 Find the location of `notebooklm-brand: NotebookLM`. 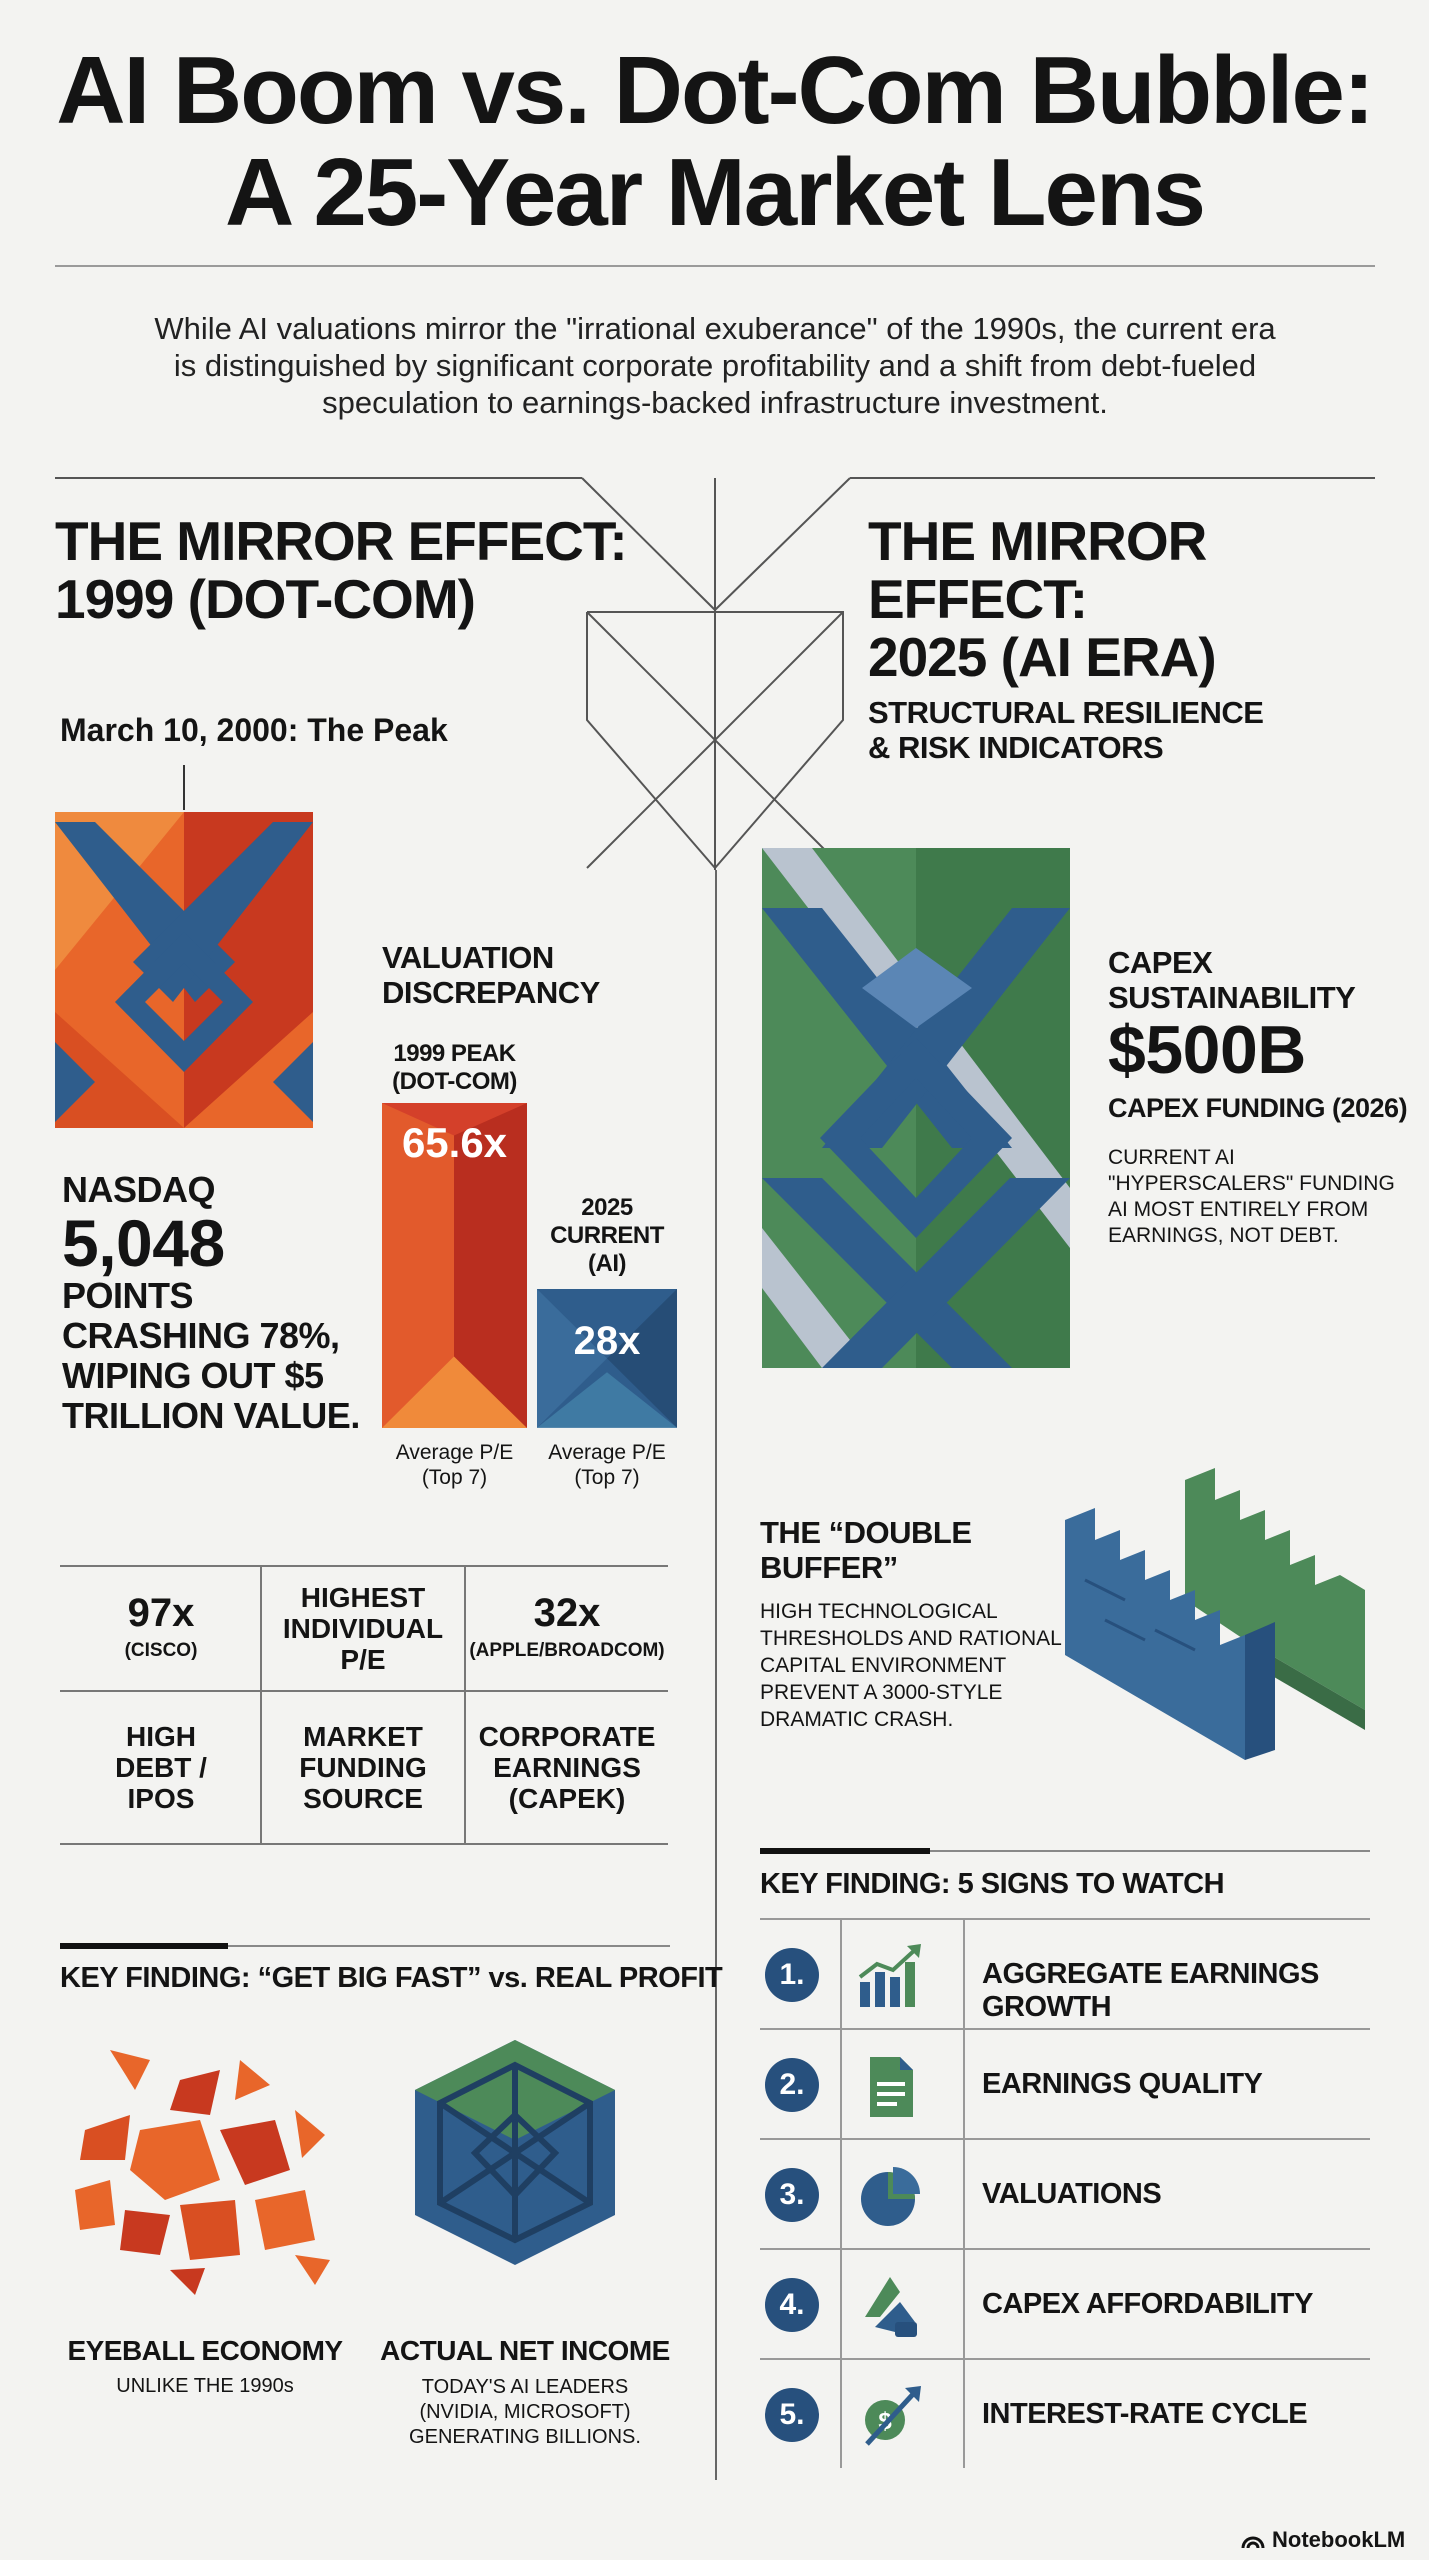

notebooklm-brand: NotebookLM is located at coordinates (1322, 2540).